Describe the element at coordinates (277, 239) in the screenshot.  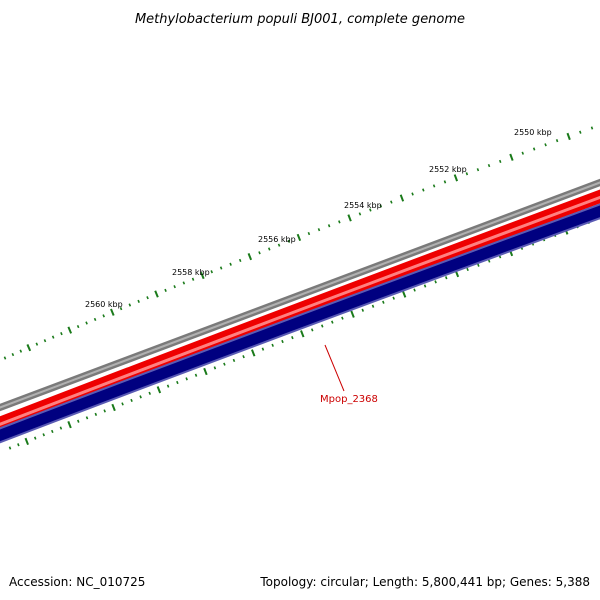
I see `tick-label-2556: 2556 kbp` at that location.